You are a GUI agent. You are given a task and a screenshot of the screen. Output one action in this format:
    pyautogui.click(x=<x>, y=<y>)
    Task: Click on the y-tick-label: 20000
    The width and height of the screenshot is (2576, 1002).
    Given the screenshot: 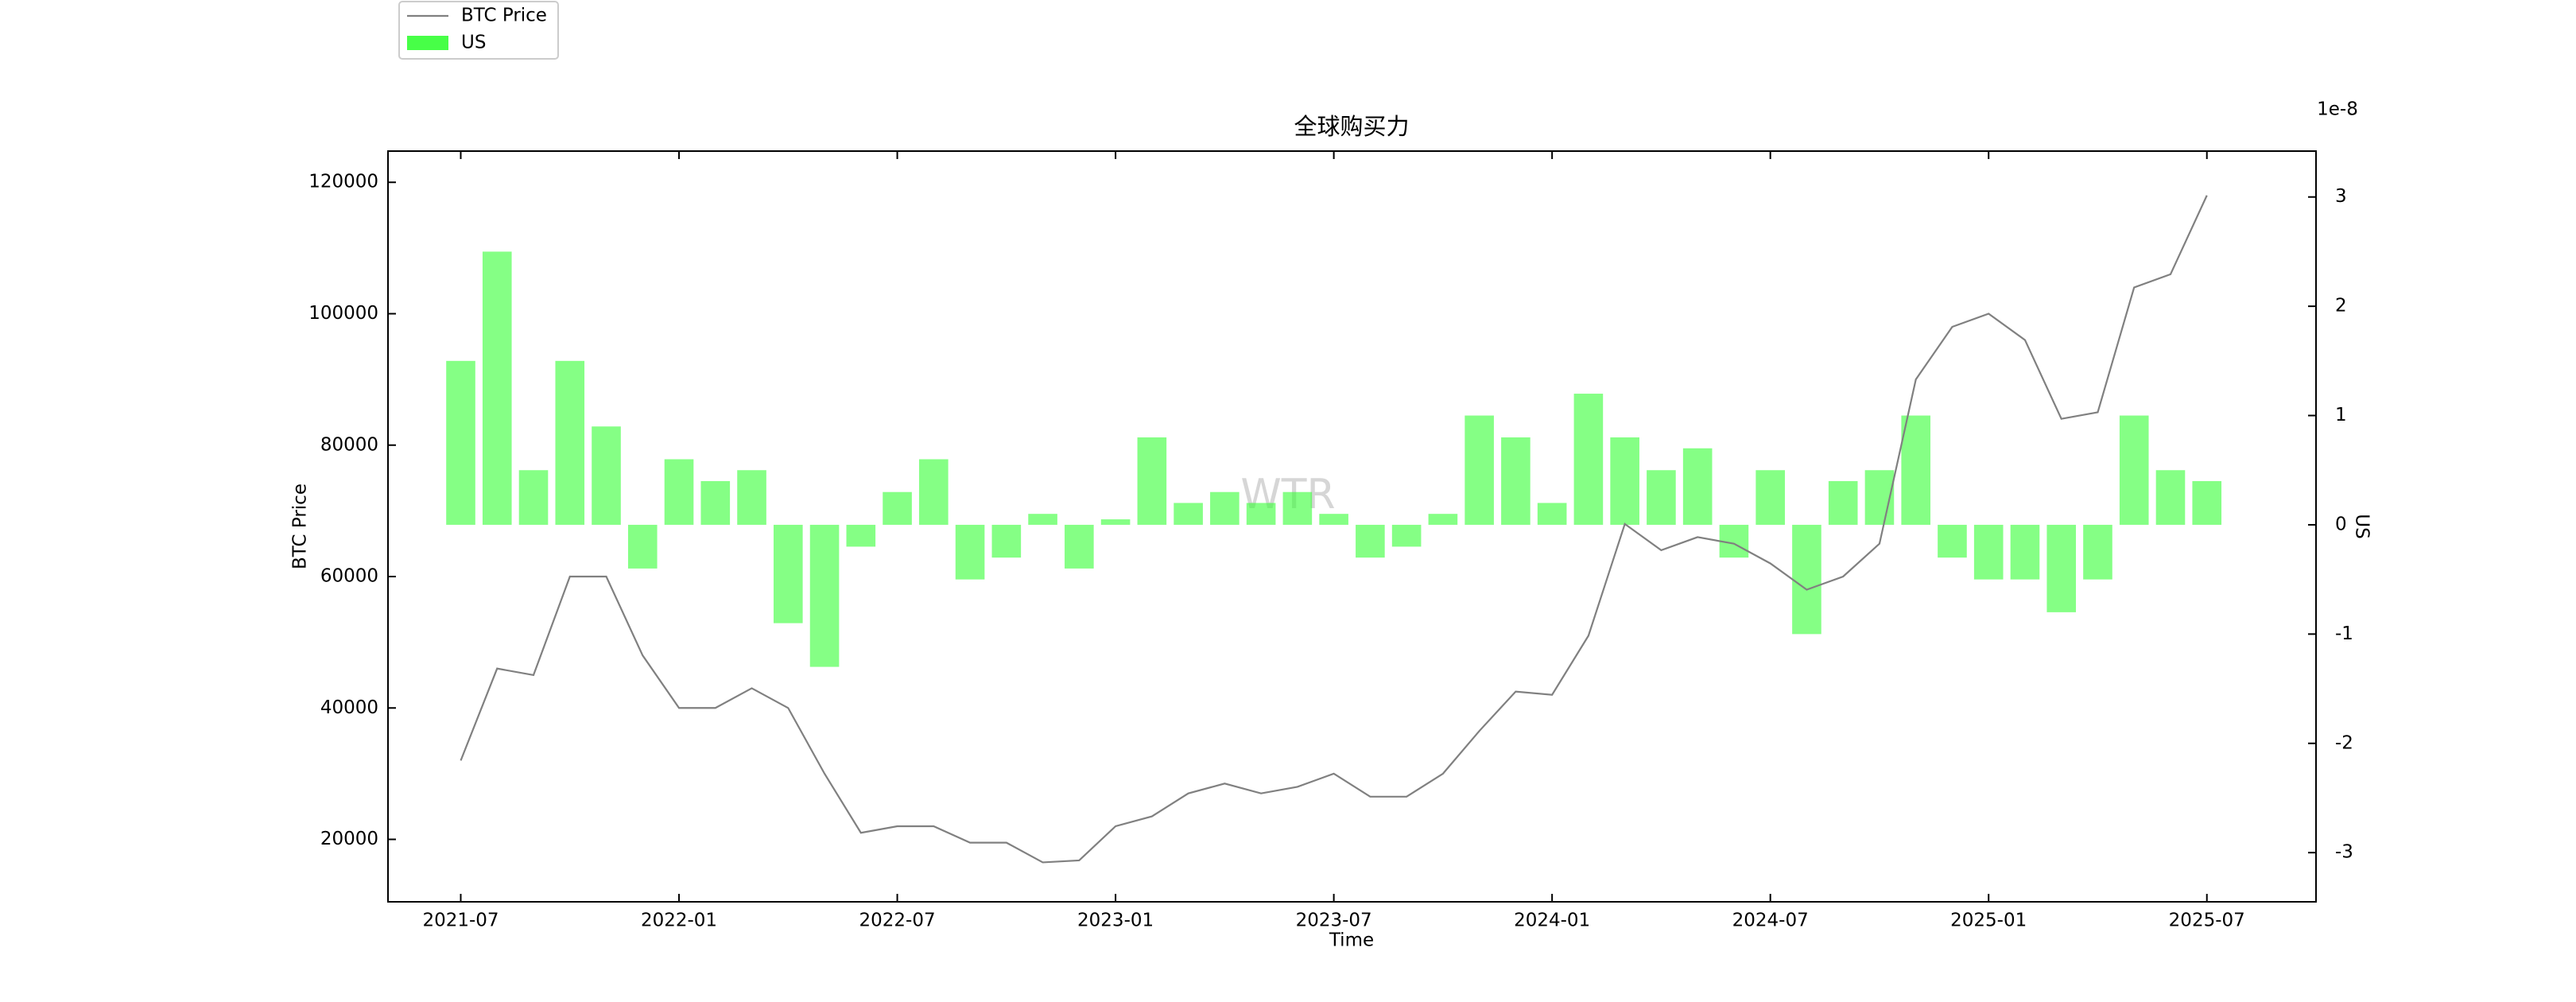 What is the action you would take?
    pyautogui.click(x=349, y=839)
    